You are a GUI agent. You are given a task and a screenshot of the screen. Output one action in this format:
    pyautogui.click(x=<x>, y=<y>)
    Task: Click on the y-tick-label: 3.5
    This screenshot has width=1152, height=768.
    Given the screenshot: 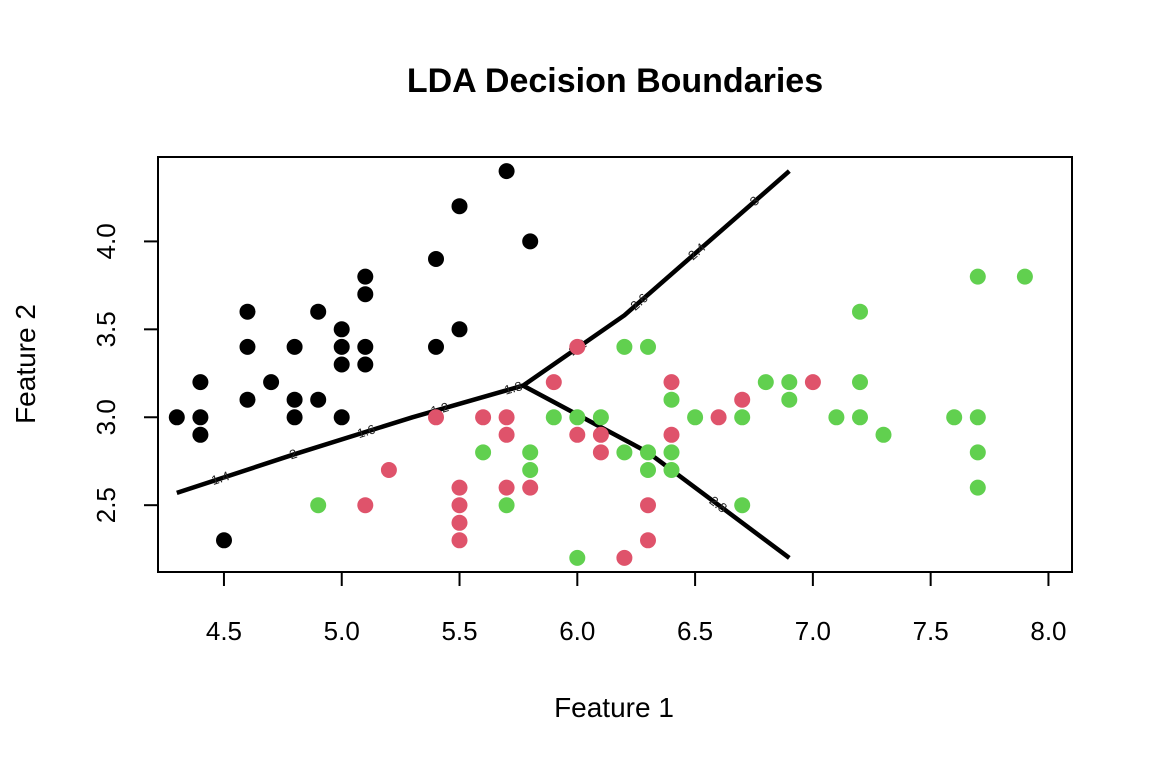 What is the action you would take?
    pyautogui.click(x=106, y=329)
    